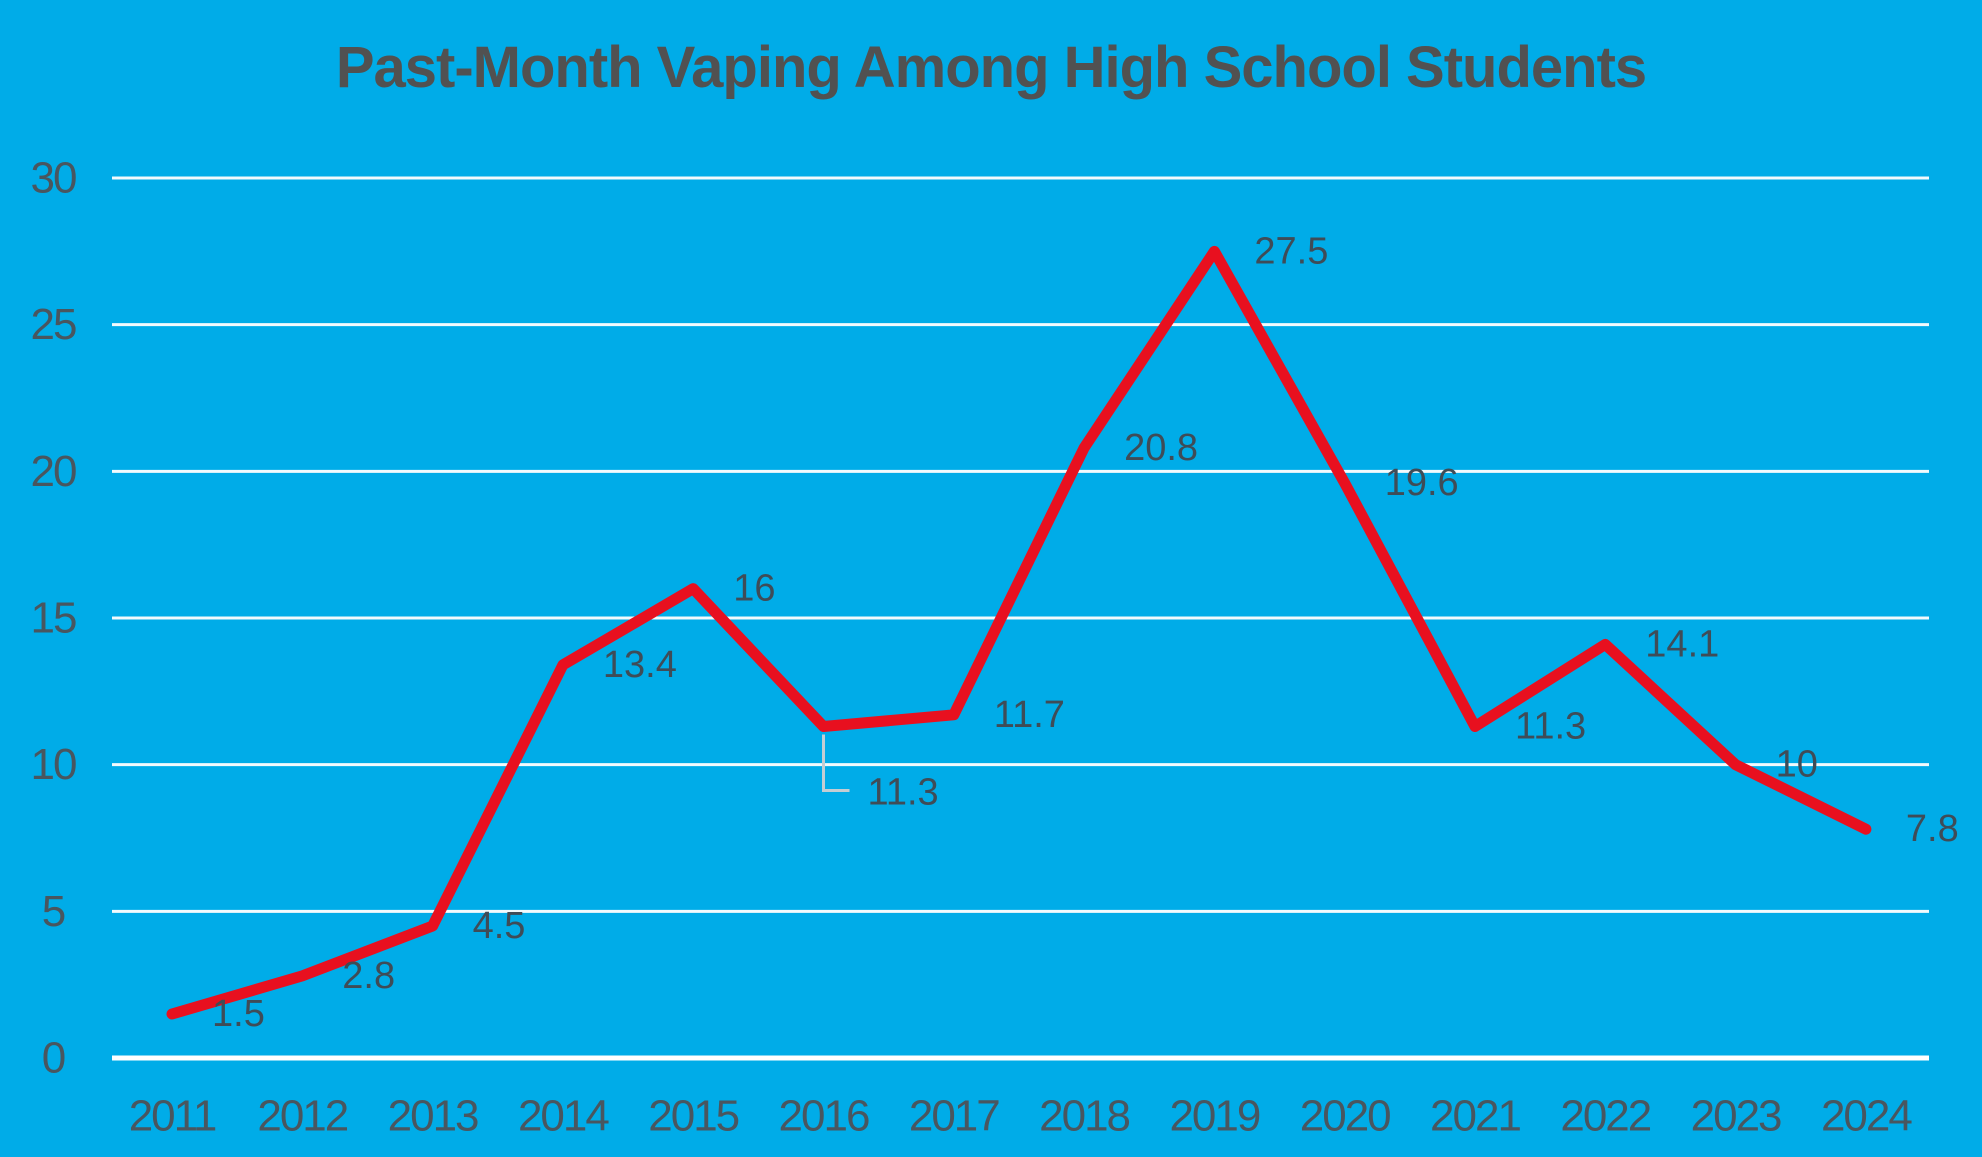  I want to click on x-axis-category-label: 2019, so click(1214, 1116).